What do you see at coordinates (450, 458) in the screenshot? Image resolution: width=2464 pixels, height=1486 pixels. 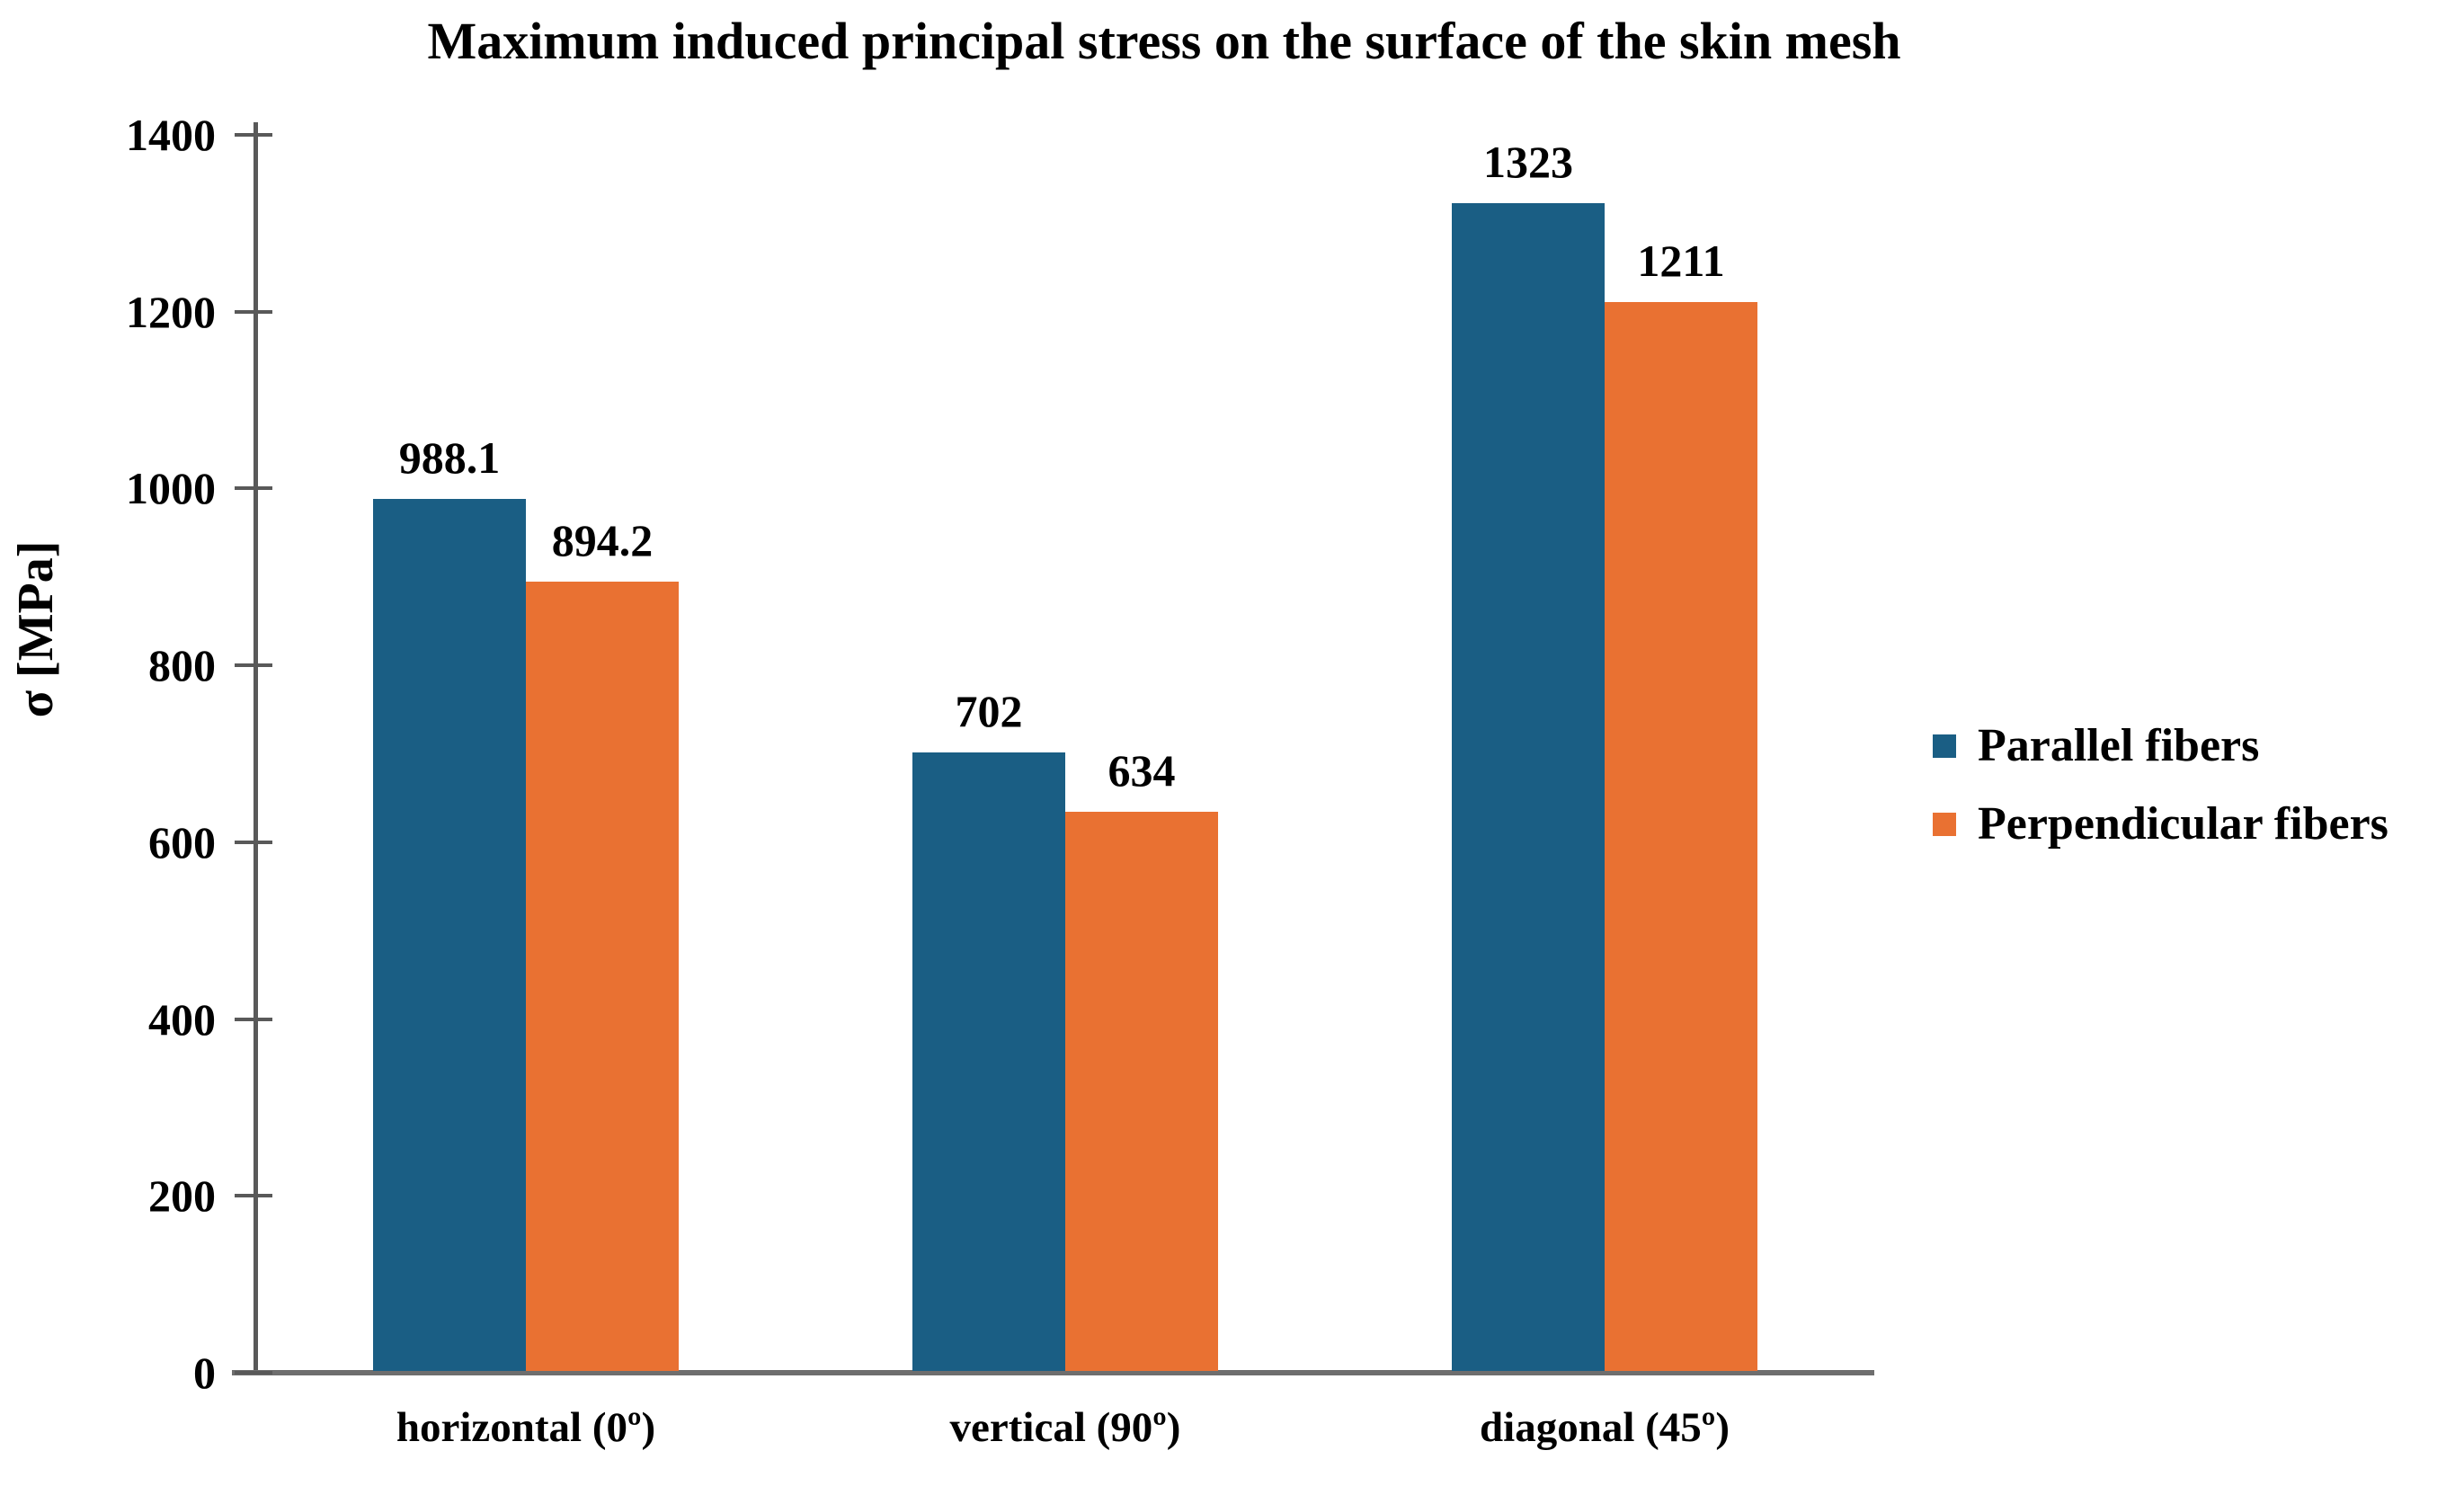 I see `bar-value-label: 988.1` at bounding box center [450, 458].